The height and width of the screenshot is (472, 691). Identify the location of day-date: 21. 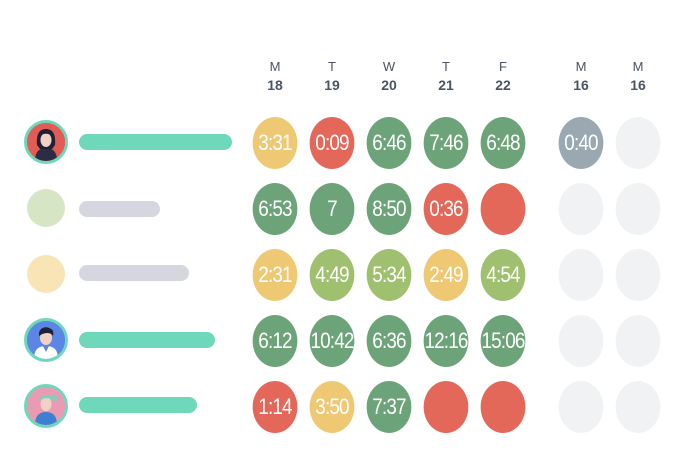
(446, 85).